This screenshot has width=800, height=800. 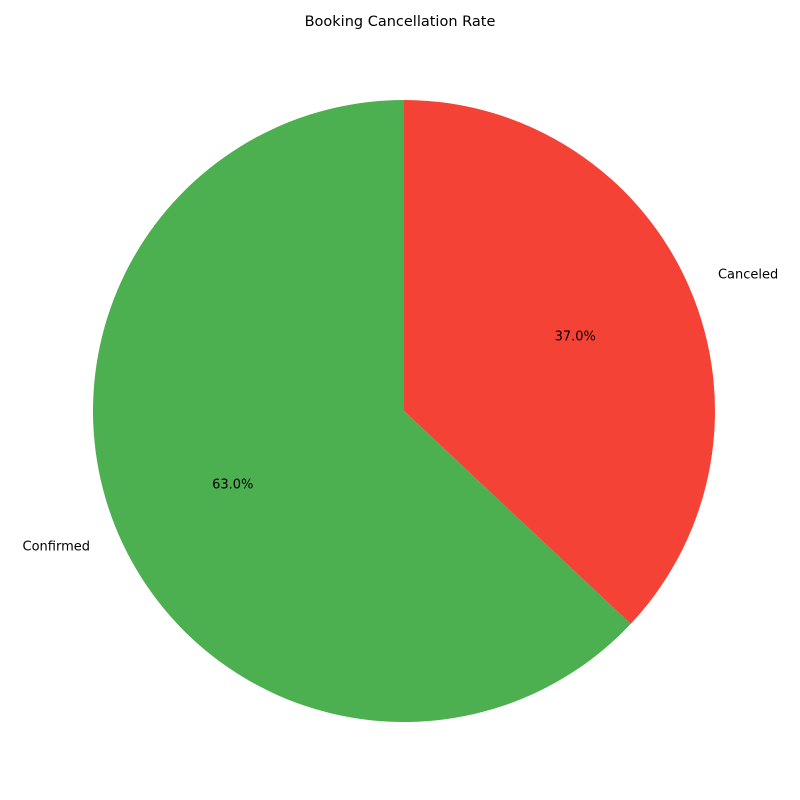 I want to click on pct-label-canceled: 37.0%, so click(x=575, y=336).